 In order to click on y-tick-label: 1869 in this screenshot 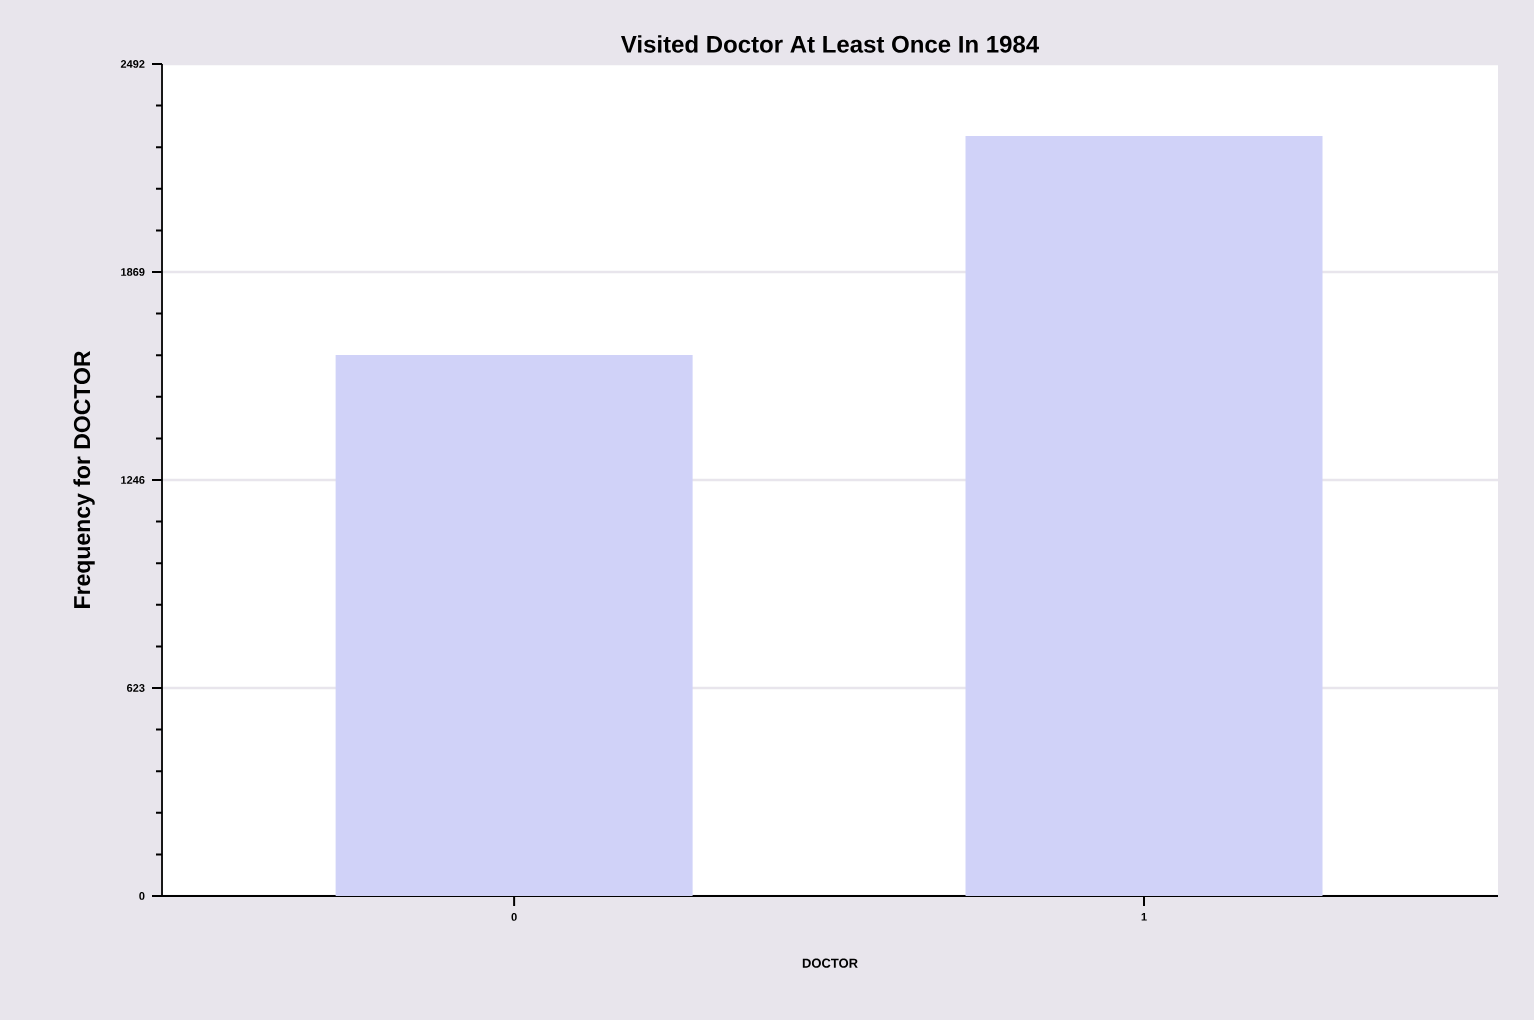, I will do `click(133, 272)`.